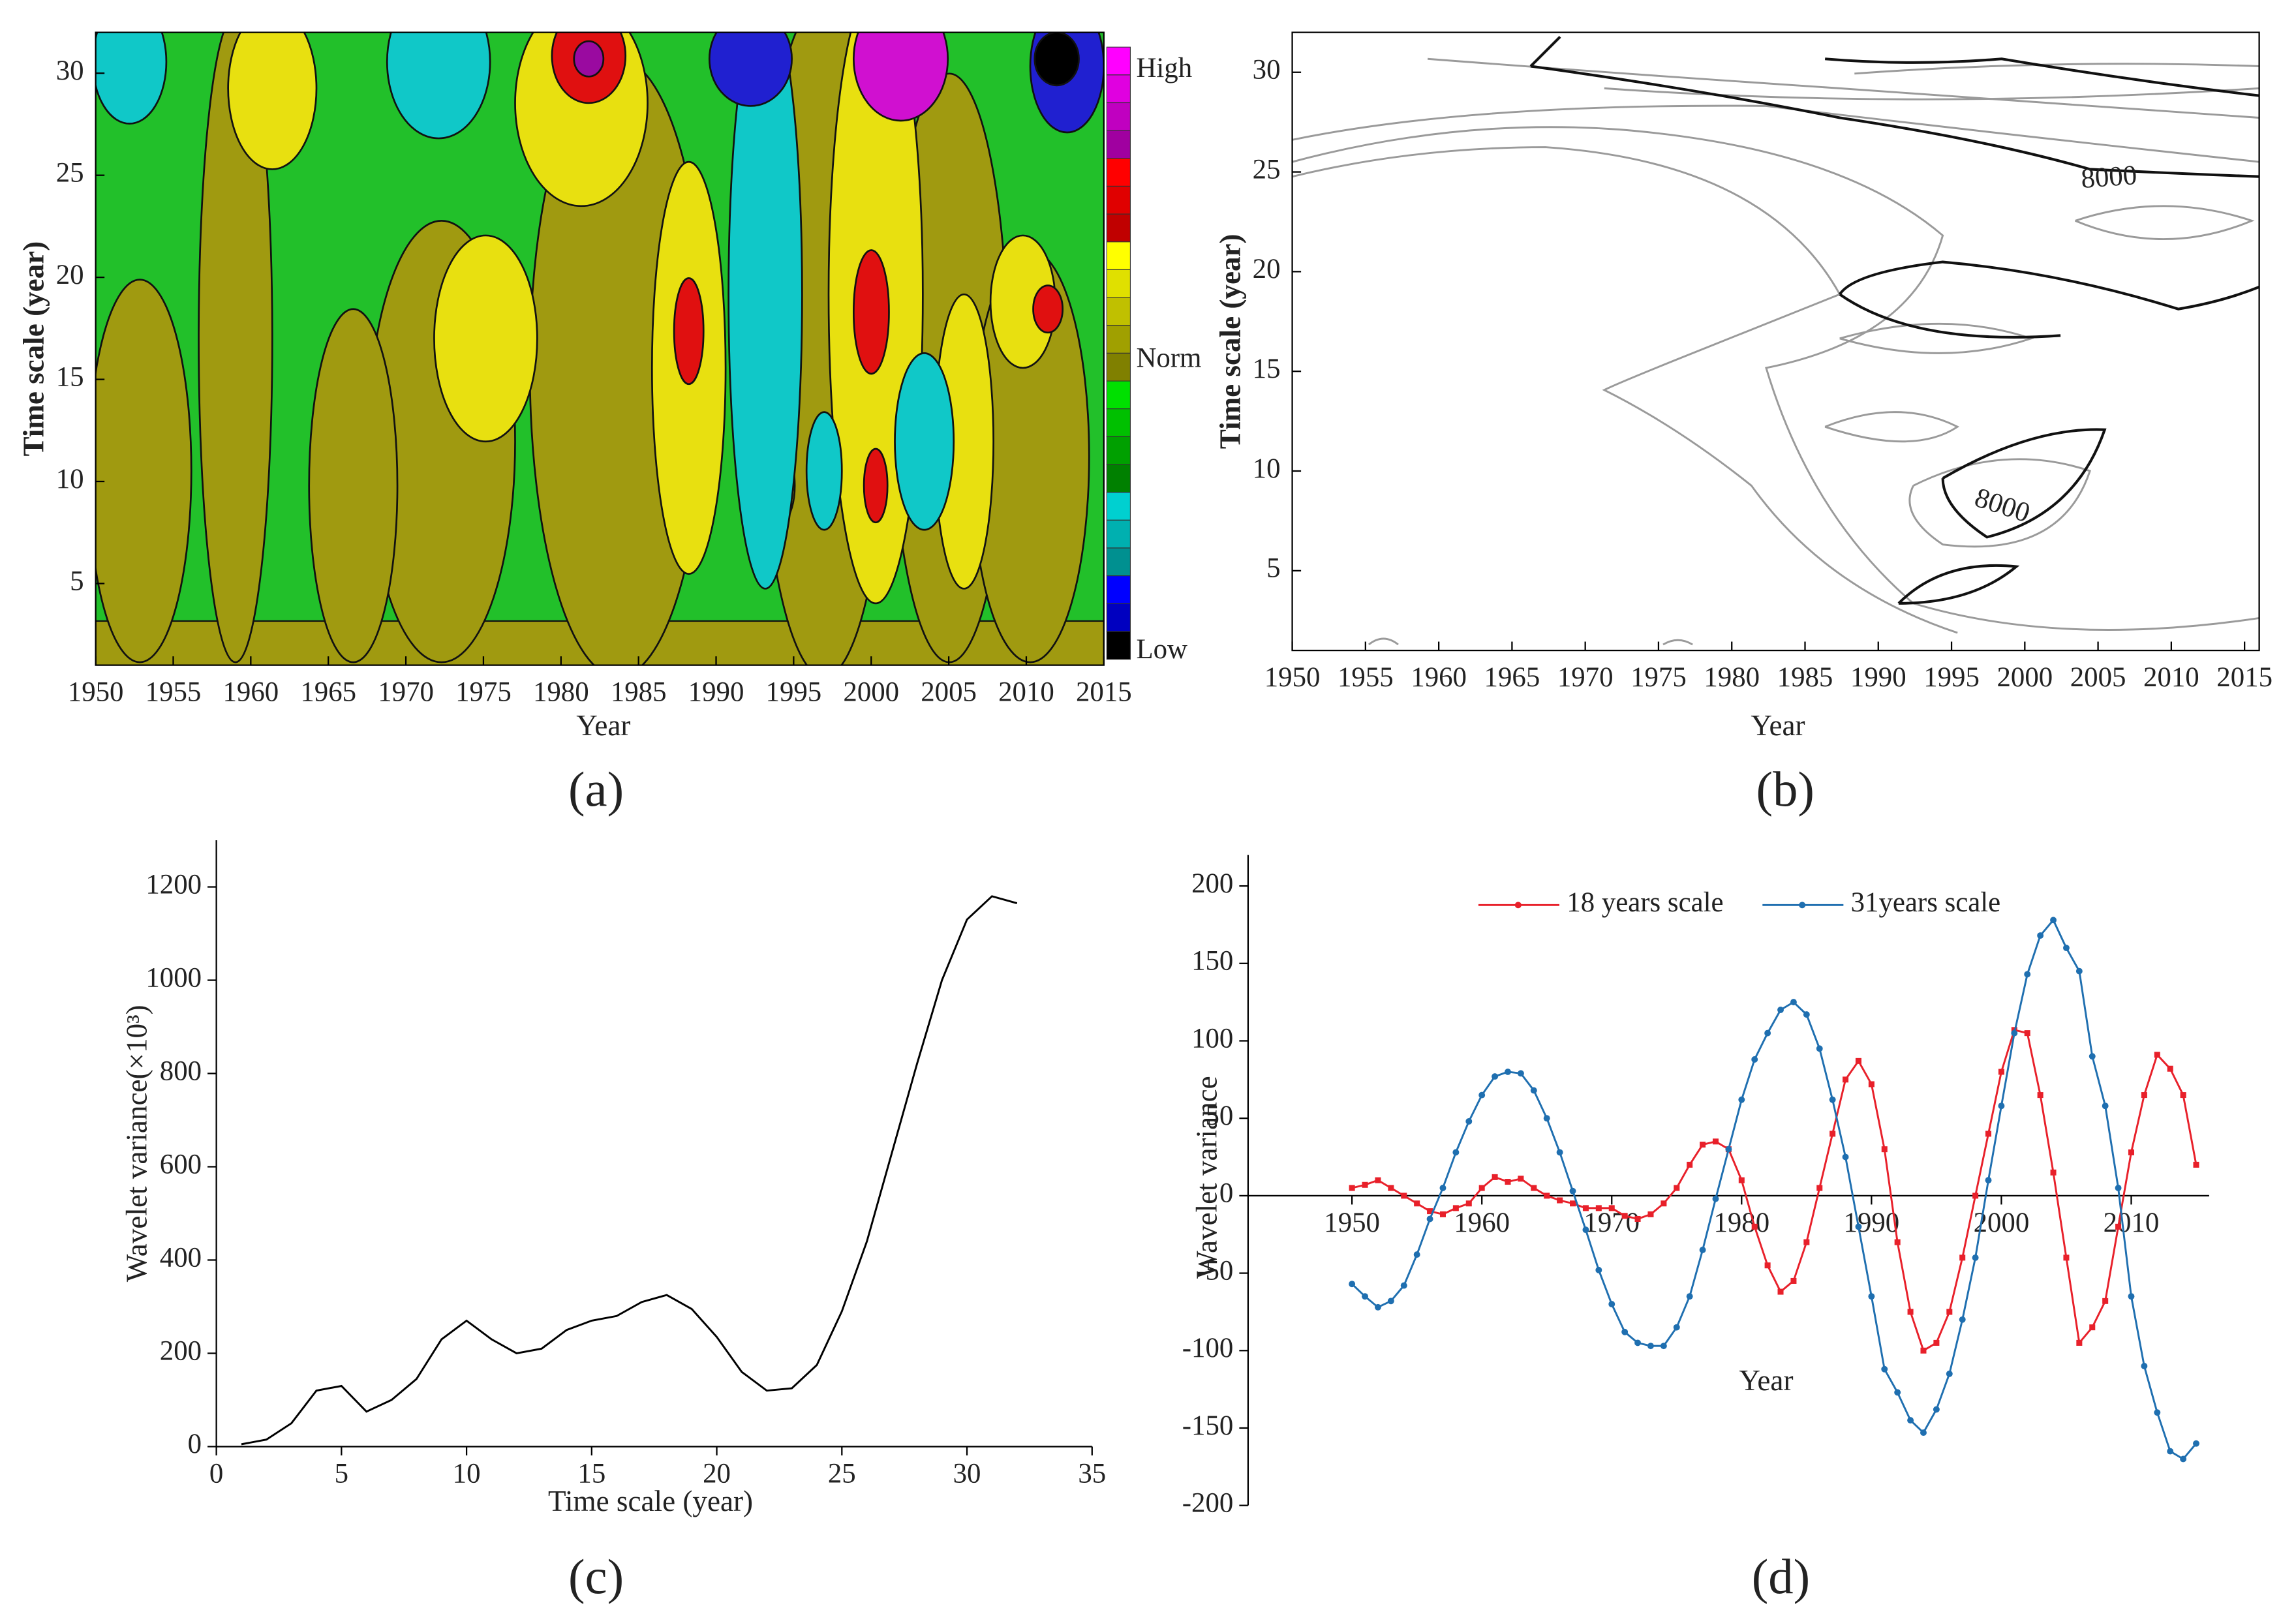 This screenshot has height=1612, width=2296. I want to click on x-axis-label: Year, so click(1766, 1380).